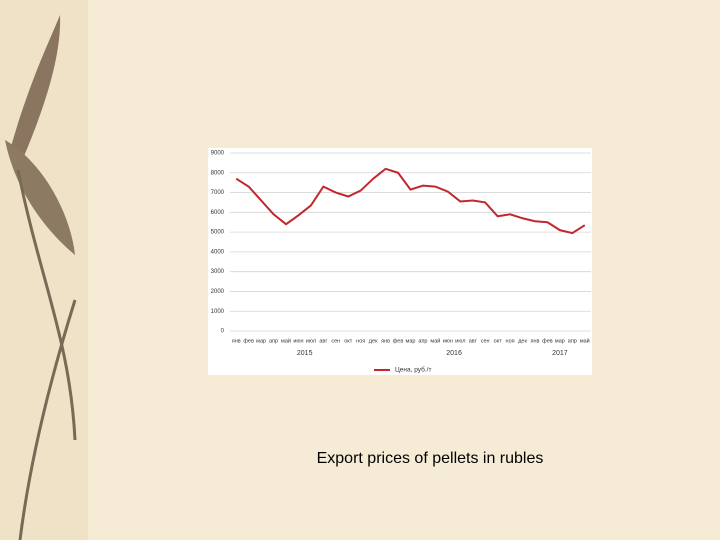  Describe the element at coordinates (413, 370) in the screenshot. I see `legend-label: Цена, руб./т` at that location.